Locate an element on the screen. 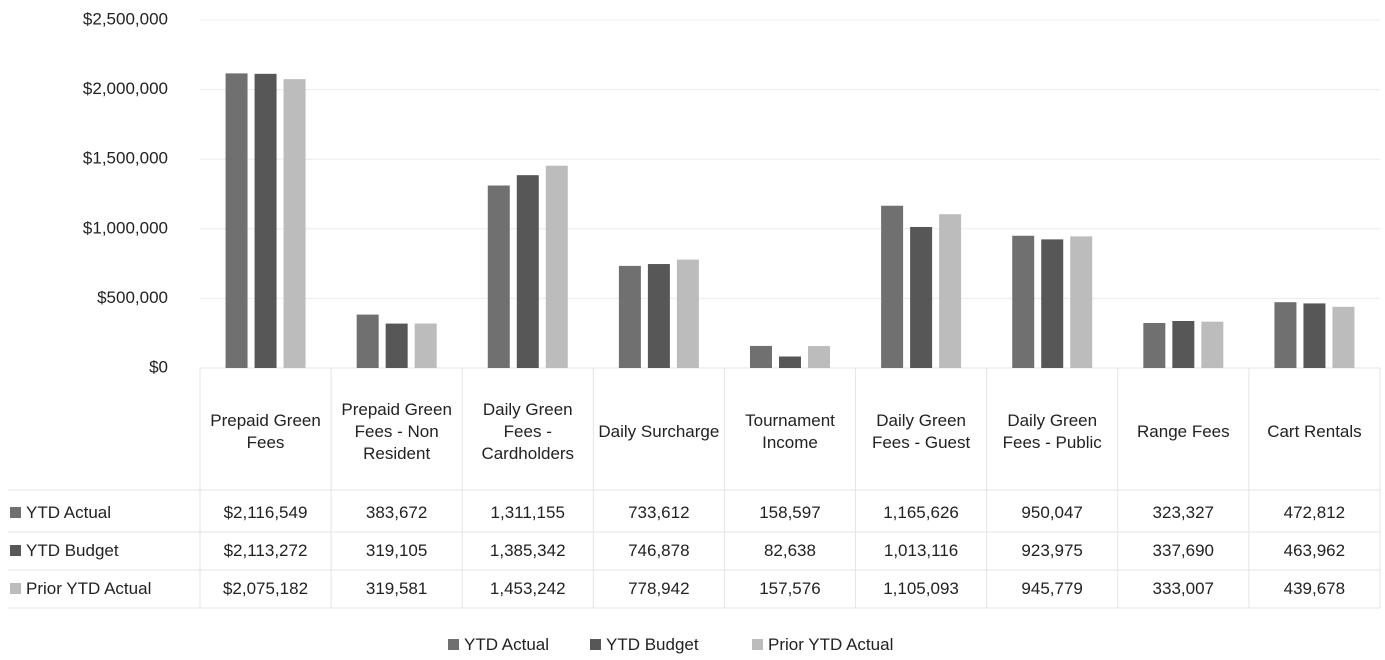  category-label: Prepaid Green Fees - Non Resident is located at coordinates (396, 431).